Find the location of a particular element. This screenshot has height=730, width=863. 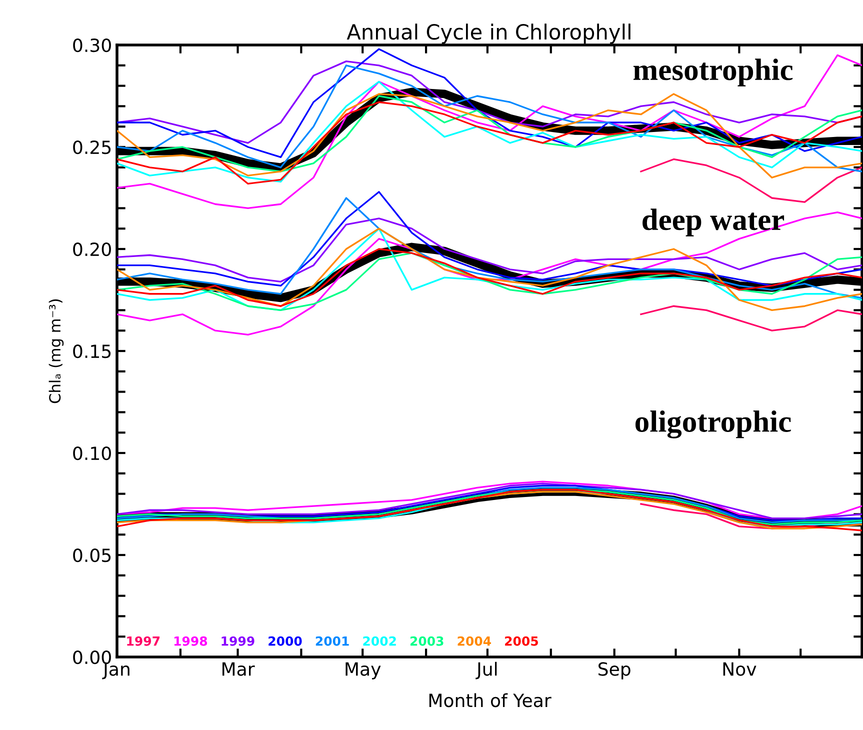

text: 2004 is located at coordinates (474, 641).